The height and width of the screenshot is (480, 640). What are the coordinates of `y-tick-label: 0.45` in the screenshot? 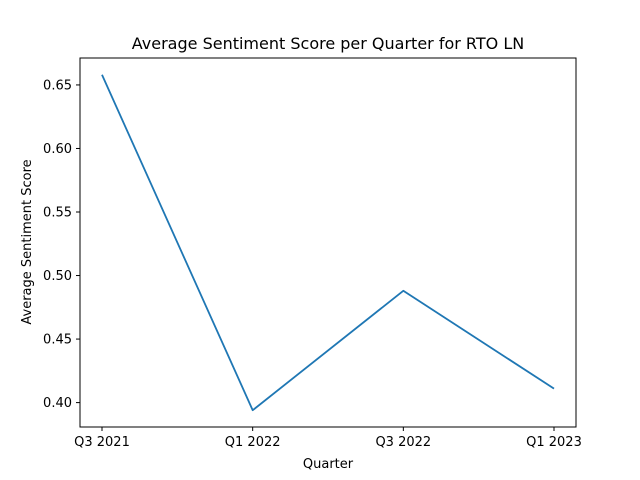 It's located at (57, 340).